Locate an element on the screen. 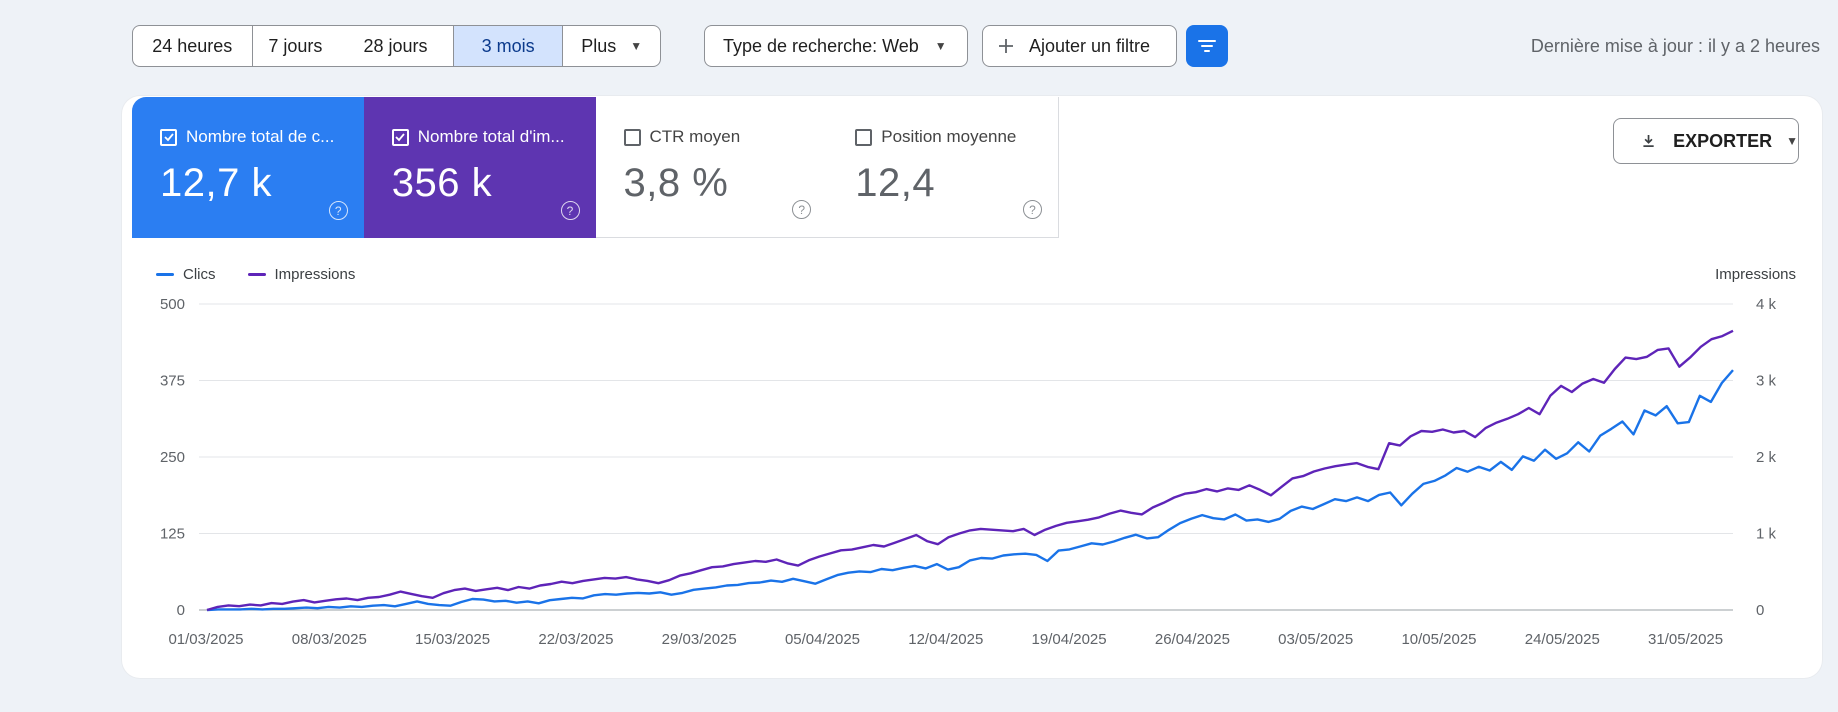 This screenshot has width=1838, height=712. metric-label: Position moyenne is located at coordinates (949, 136).